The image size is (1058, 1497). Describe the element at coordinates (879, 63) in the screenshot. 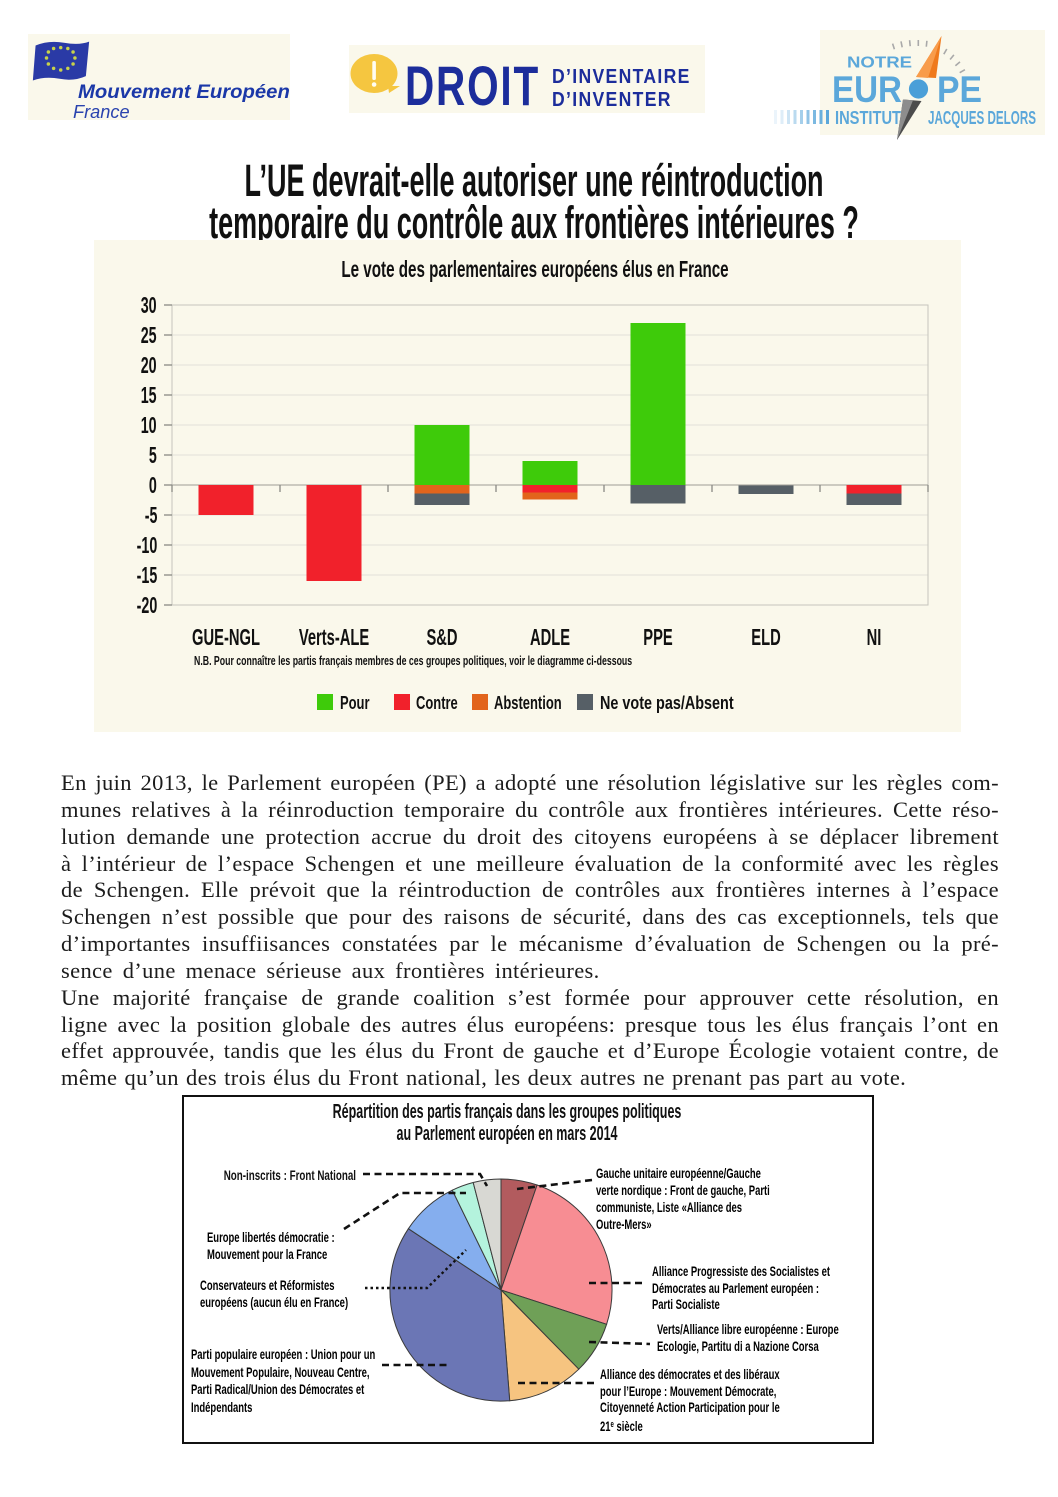

I see `svg-text: NOTRE` at that location.